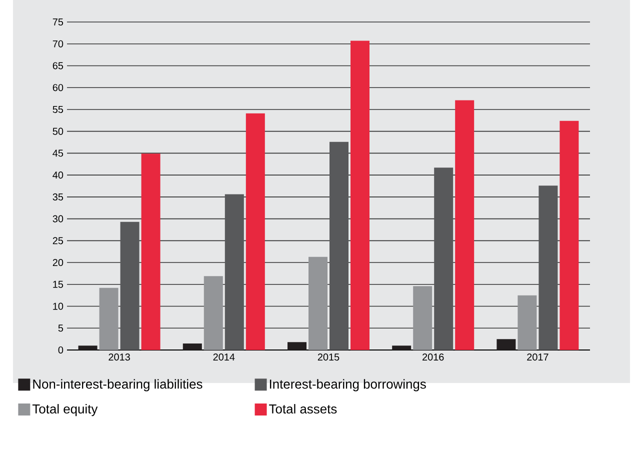  I want to click on y-tick-label: 60, so click(58, 88).